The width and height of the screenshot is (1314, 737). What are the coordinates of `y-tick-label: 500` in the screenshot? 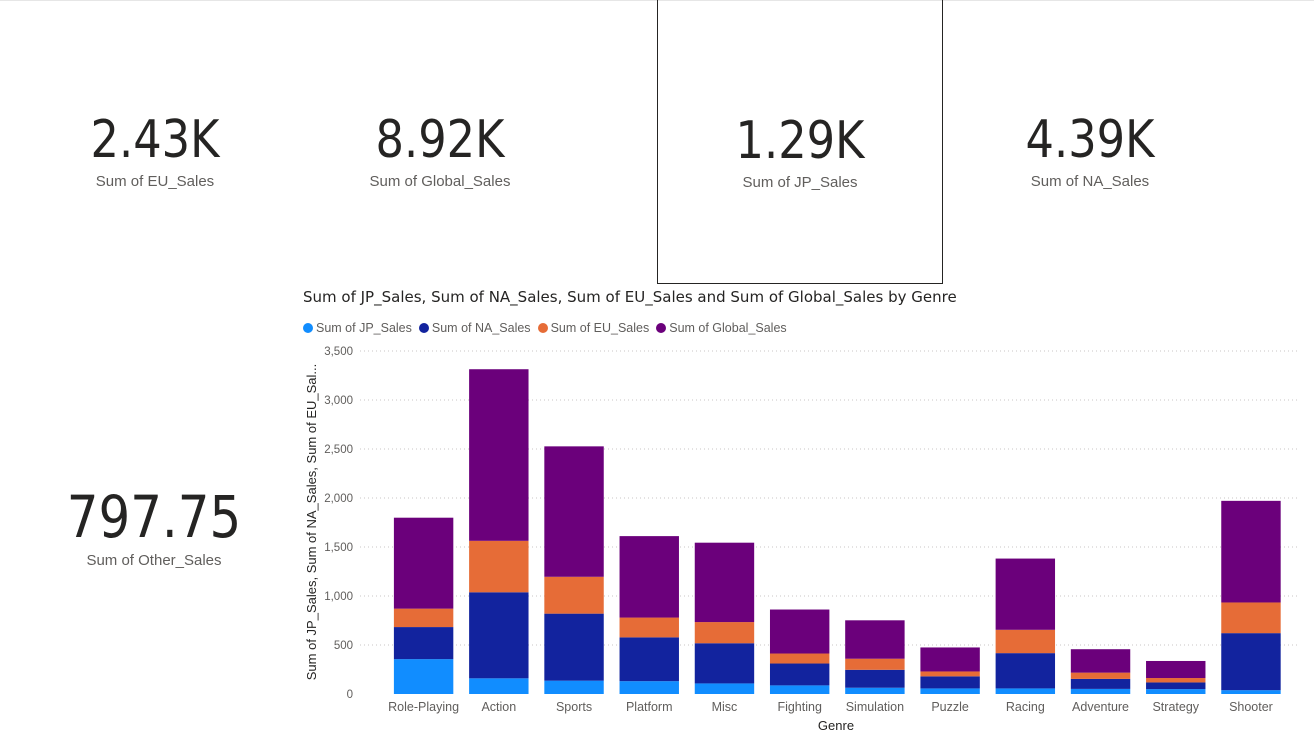 It's located at (343, 646).